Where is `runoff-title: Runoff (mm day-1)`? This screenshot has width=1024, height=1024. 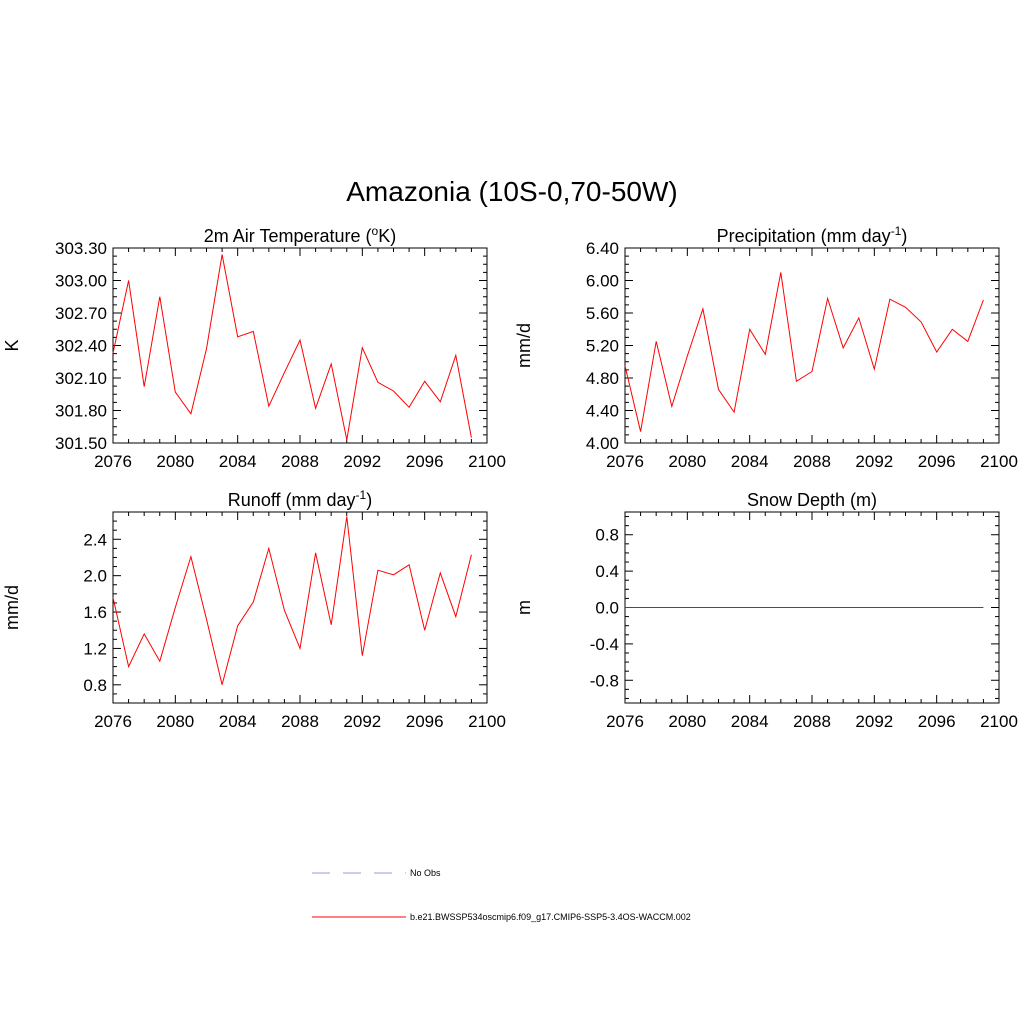
runoff-title: Runoff (mm day-1) is located at coordinates (300, 499).